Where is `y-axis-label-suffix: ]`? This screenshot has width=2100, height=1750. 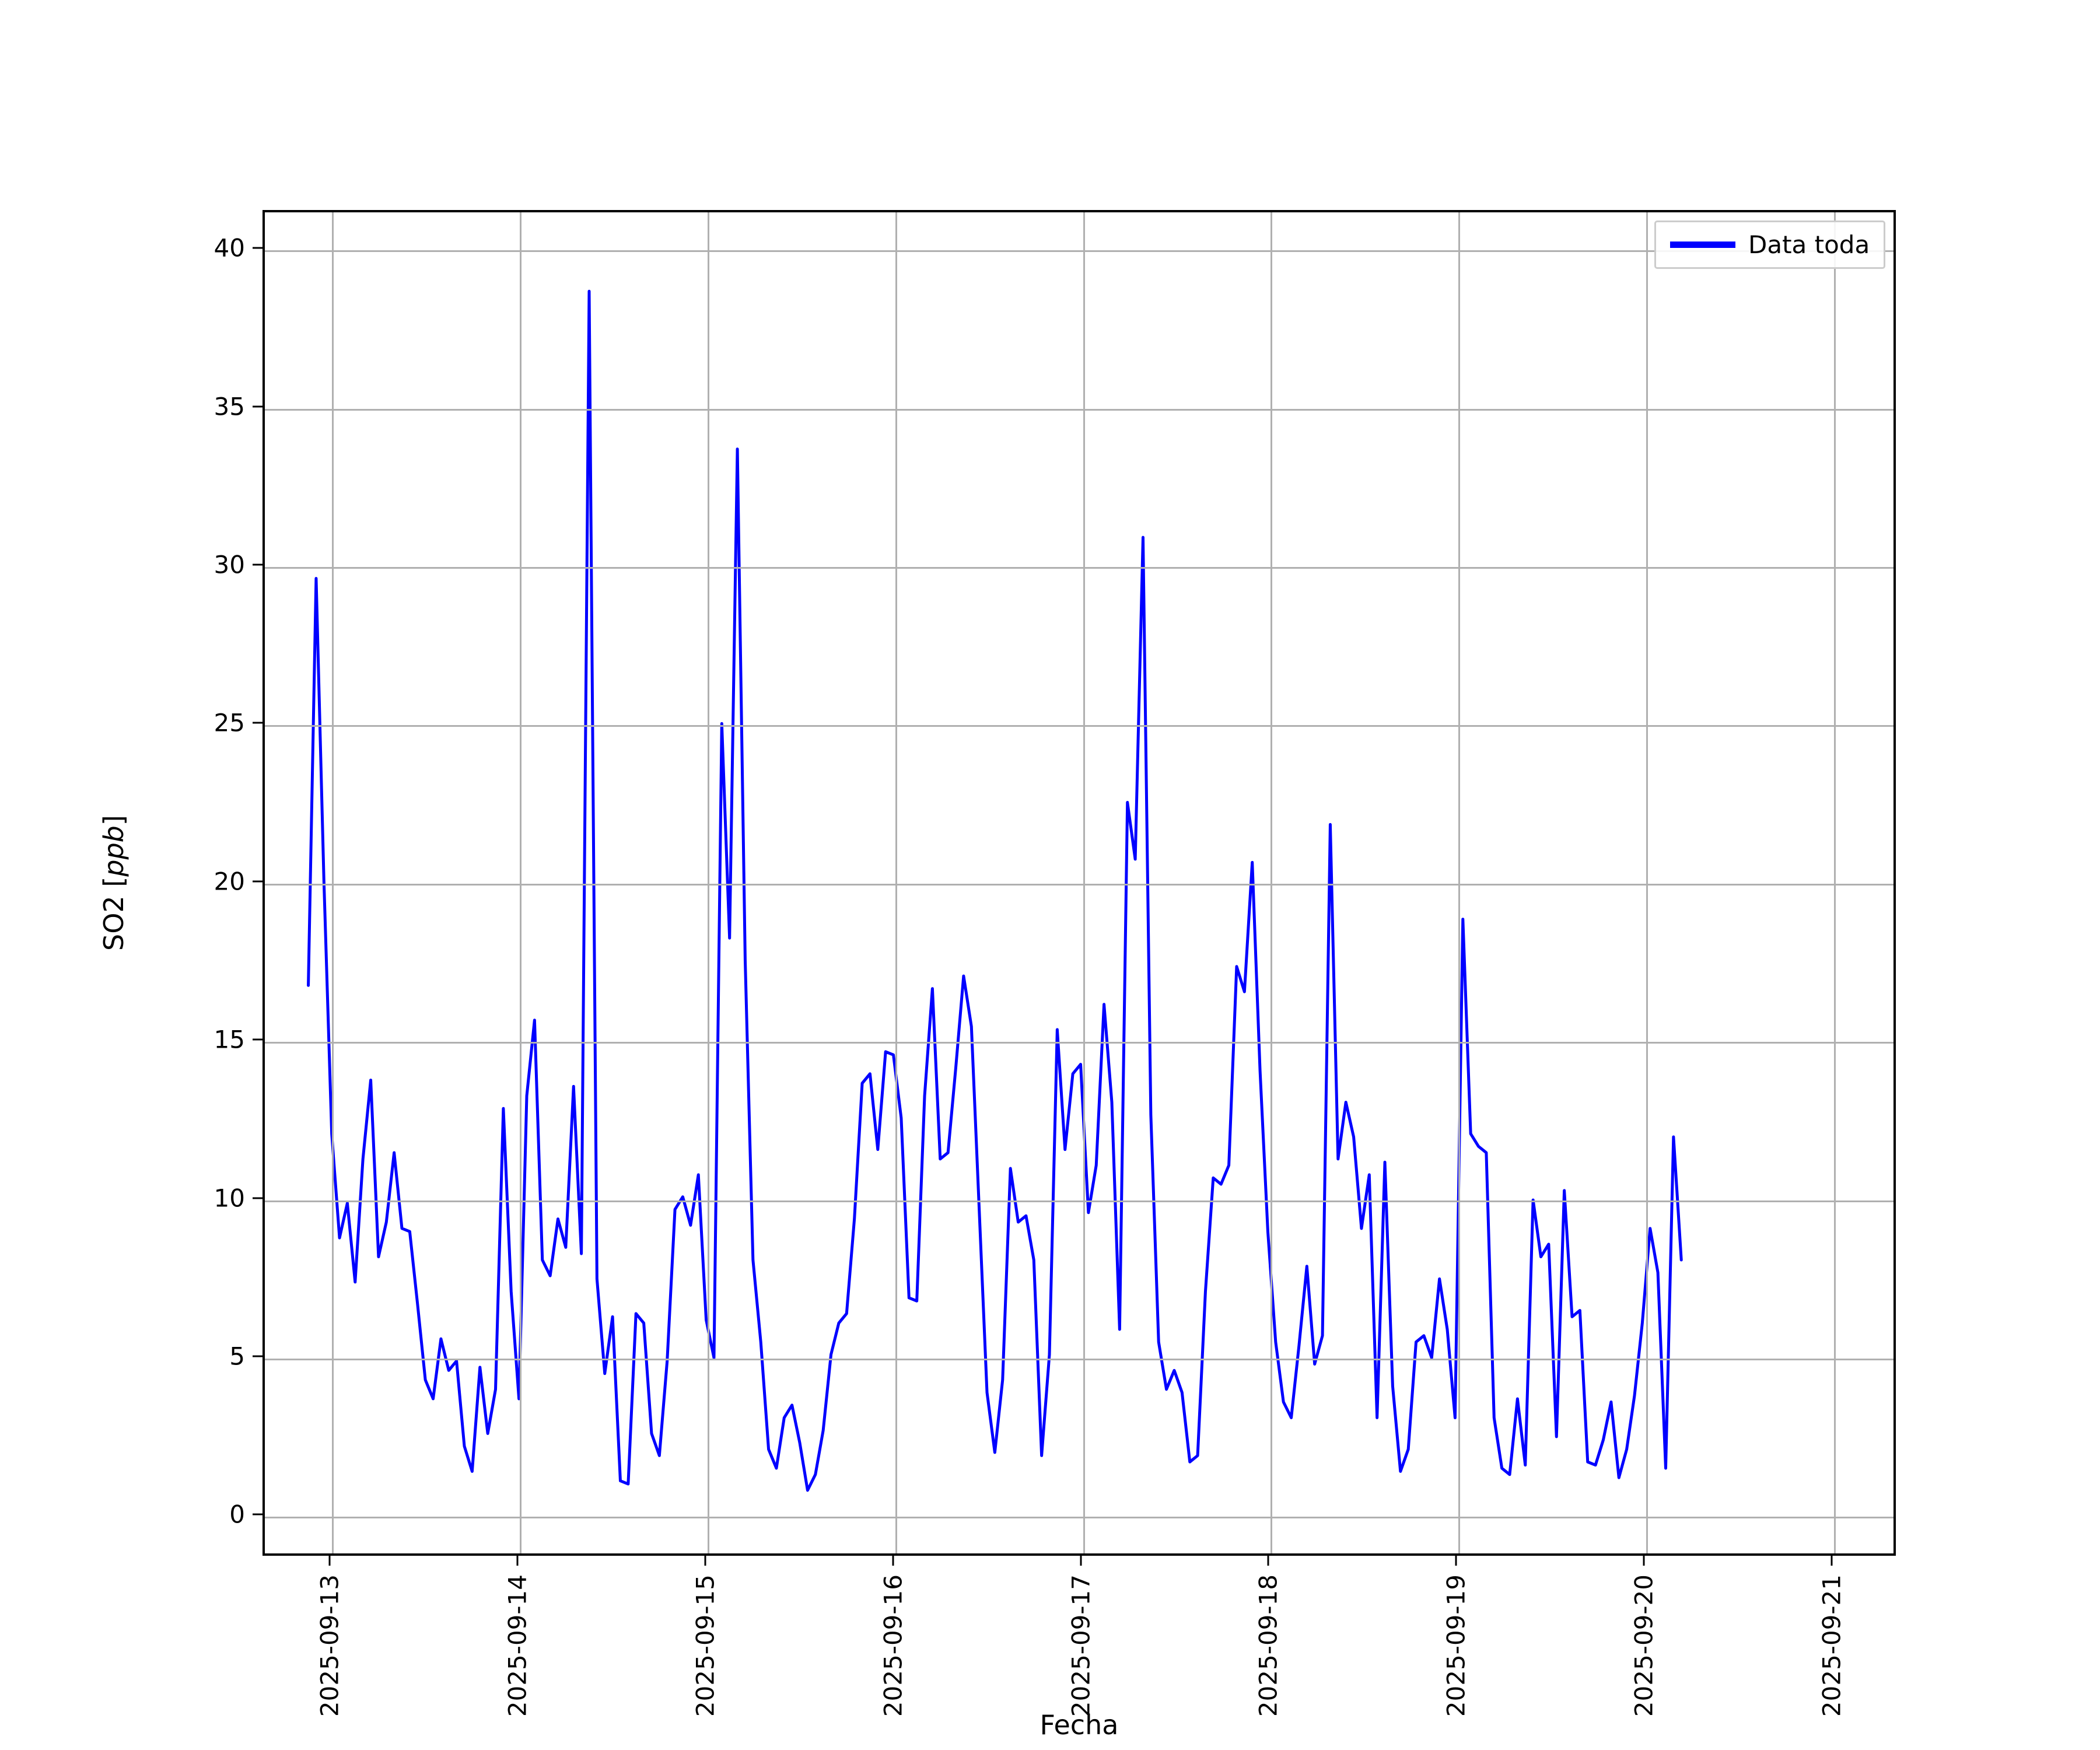
y-axis-label-suffix: ] is located at coordinates (114, 820).